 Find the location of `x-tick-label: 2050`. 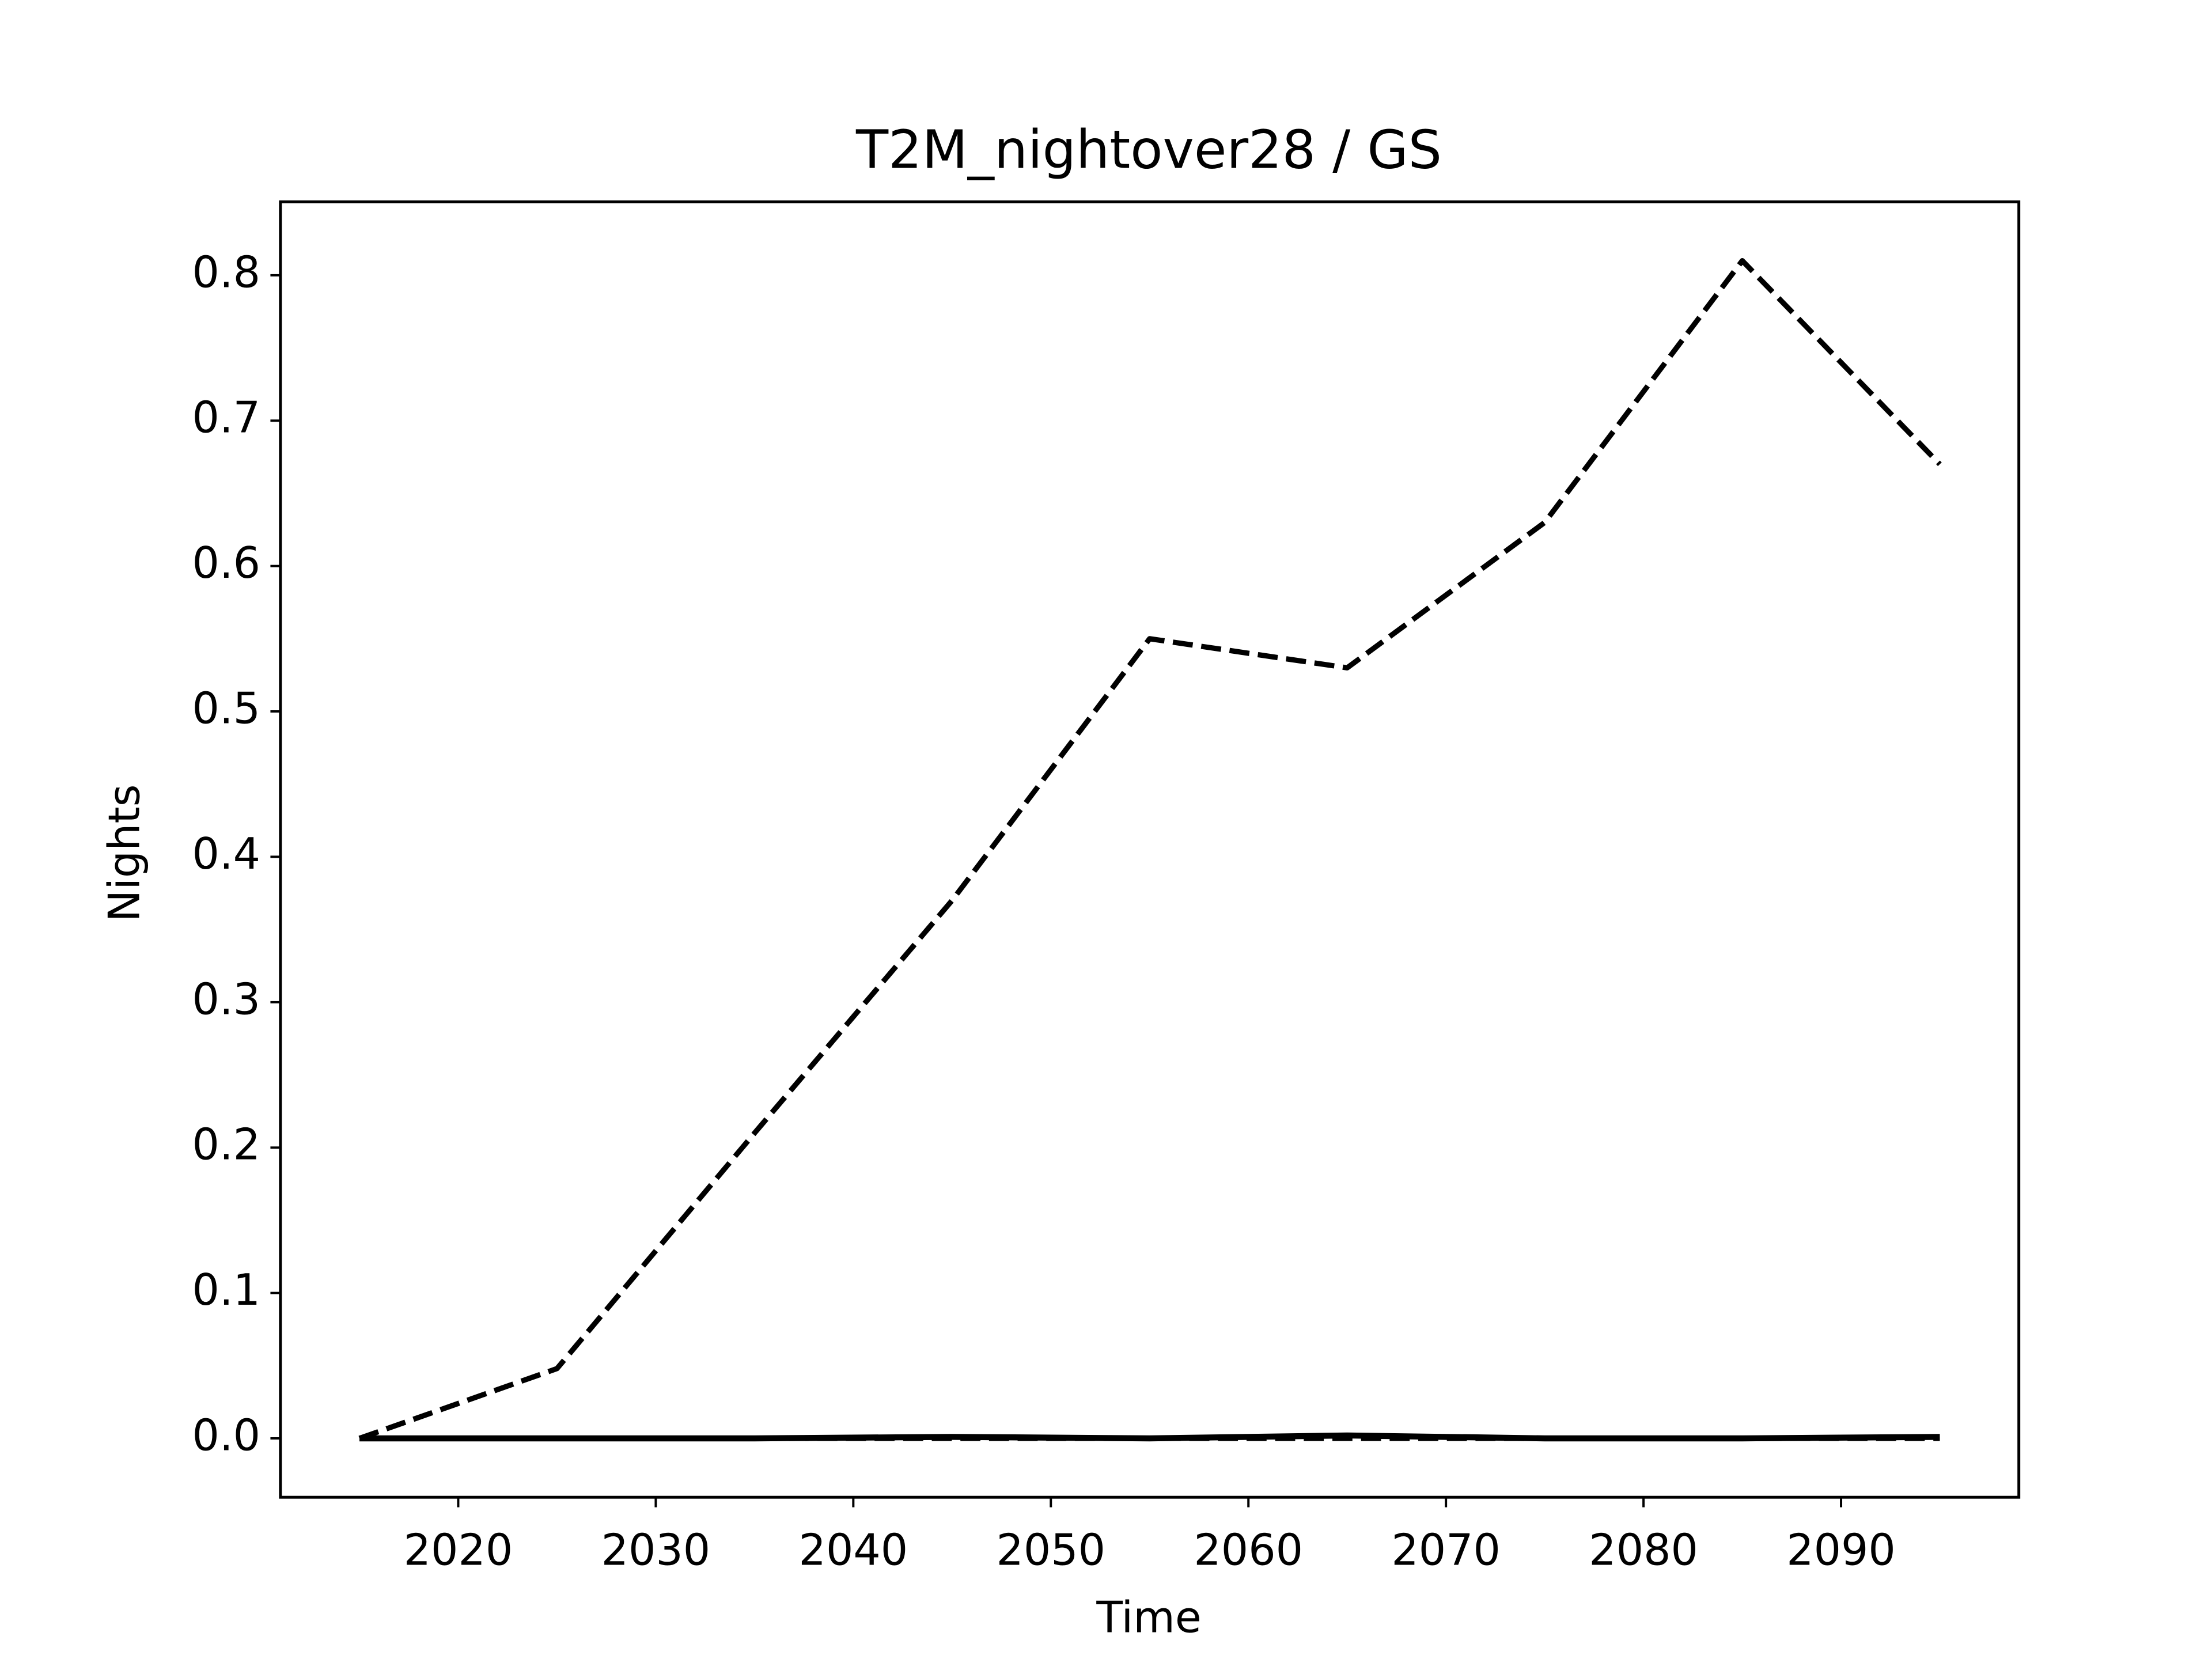

x-tick-label: 2050 is located at coordinates (1050, 1550).